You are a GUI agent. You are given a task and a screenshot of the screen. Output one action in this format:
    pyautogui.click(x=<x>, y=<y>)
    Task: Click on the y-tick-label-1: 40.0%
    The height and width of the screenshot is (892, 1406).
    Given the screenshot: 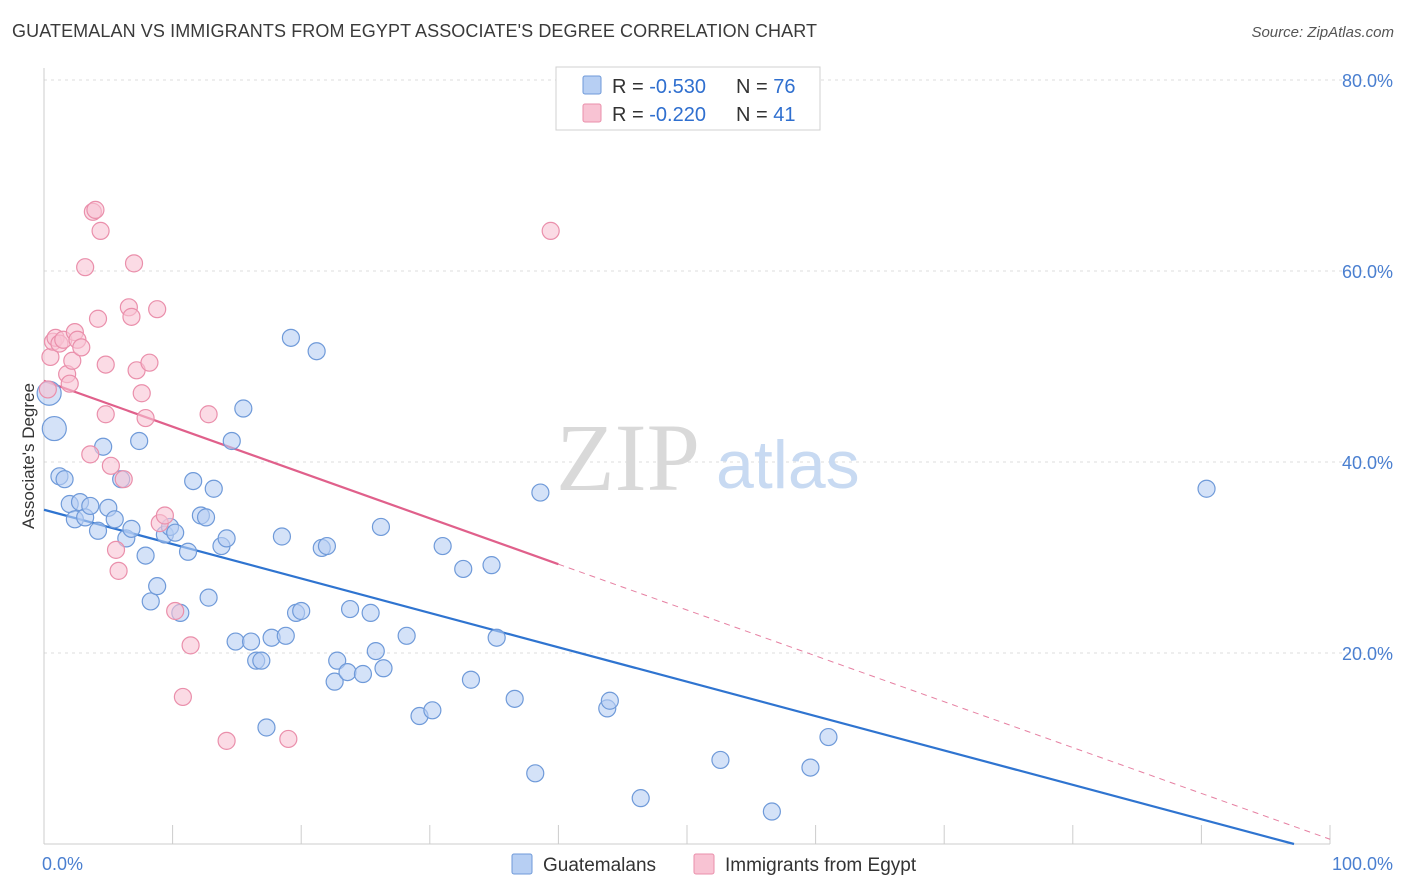 What is the action you would take?
    pyautogui.click(x=1367, y=463)
    